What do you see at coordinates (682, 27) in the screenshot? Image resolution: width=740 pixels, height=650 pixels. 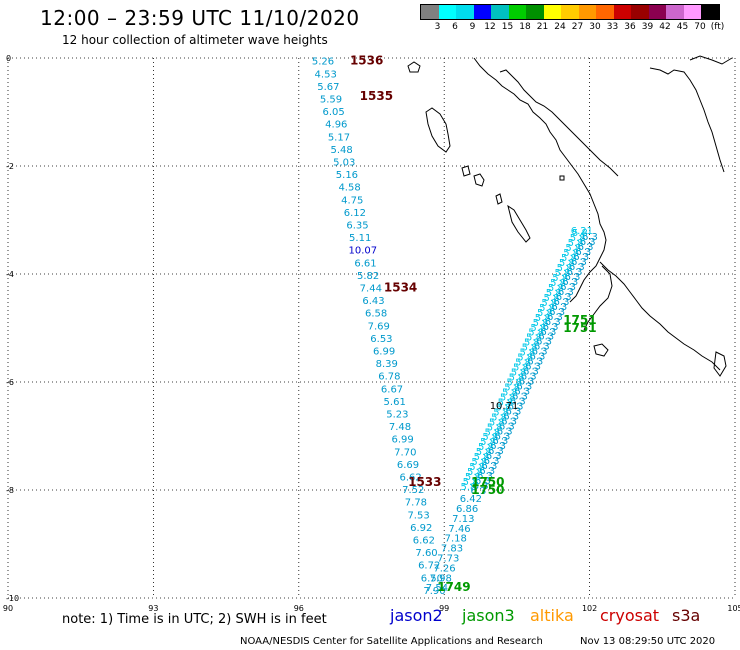 I see `legend-label: 45` at bounding box center [682, 27].